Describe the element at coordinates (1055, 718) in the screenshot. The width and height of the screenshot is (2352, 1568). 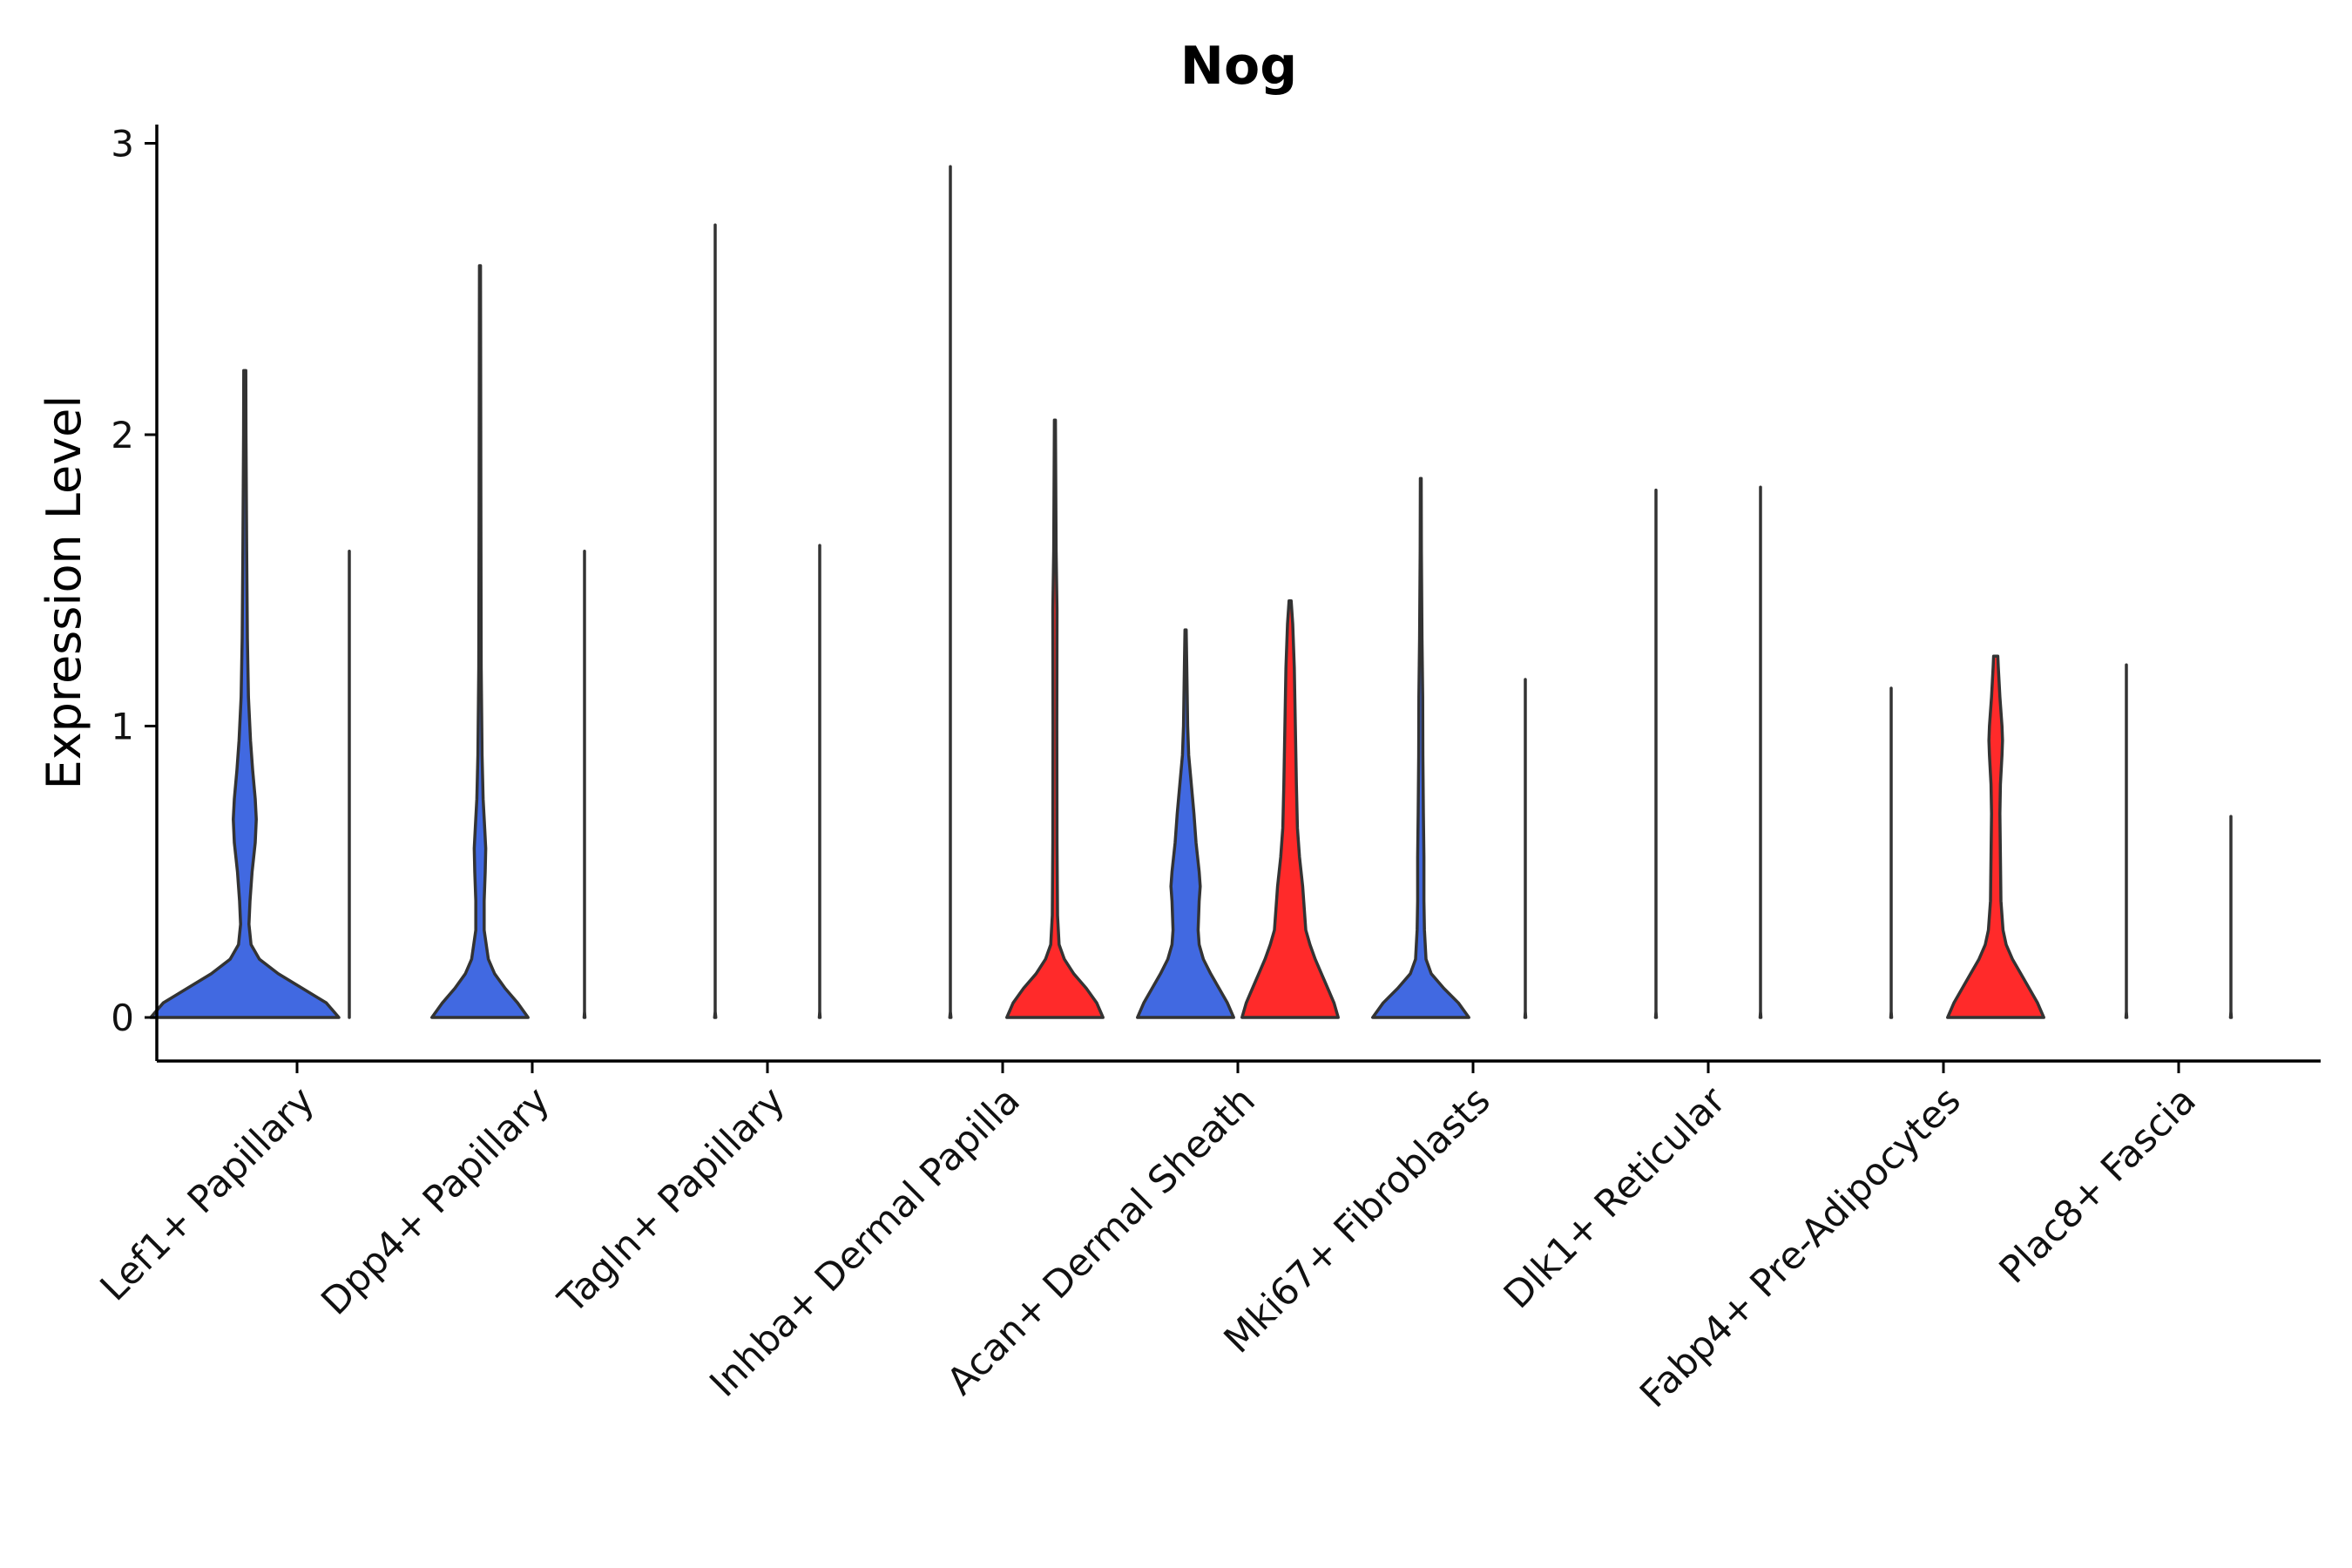
I see `violin-4-right` at that location.